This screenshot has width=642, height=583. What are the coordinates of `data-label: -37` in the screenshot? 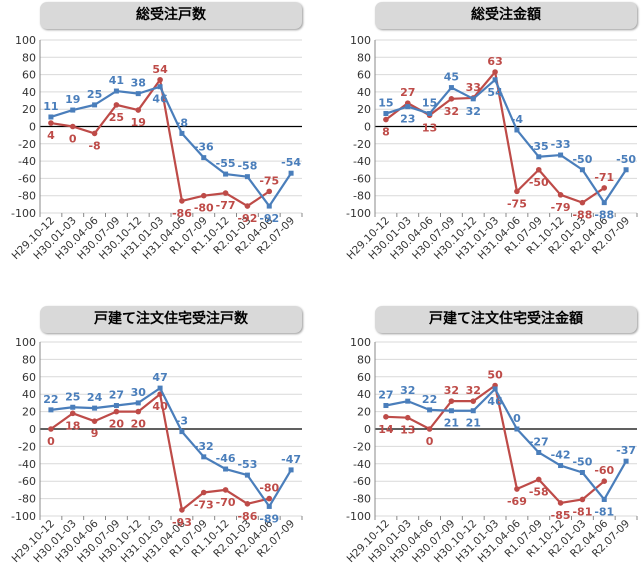 It's located at (626, 450).